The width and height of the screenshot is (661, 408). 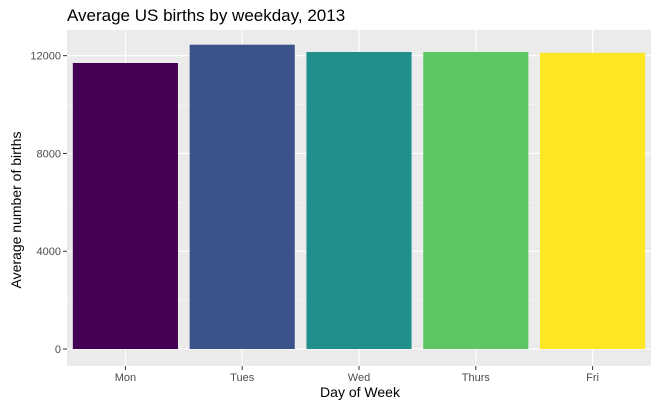 I want to click on y-axis-title: Average number of births, so click(x=16, y=210).